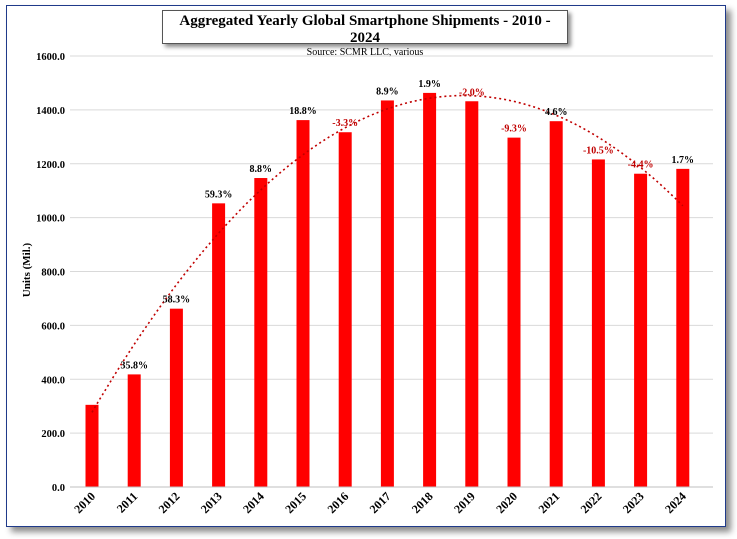 The height and width of the screenshot is (539, 737). What do you see at coordinates (429, 84) in the screenshot?
I see `data-label-2018: 1.9%` at bounding box center [429, 84].